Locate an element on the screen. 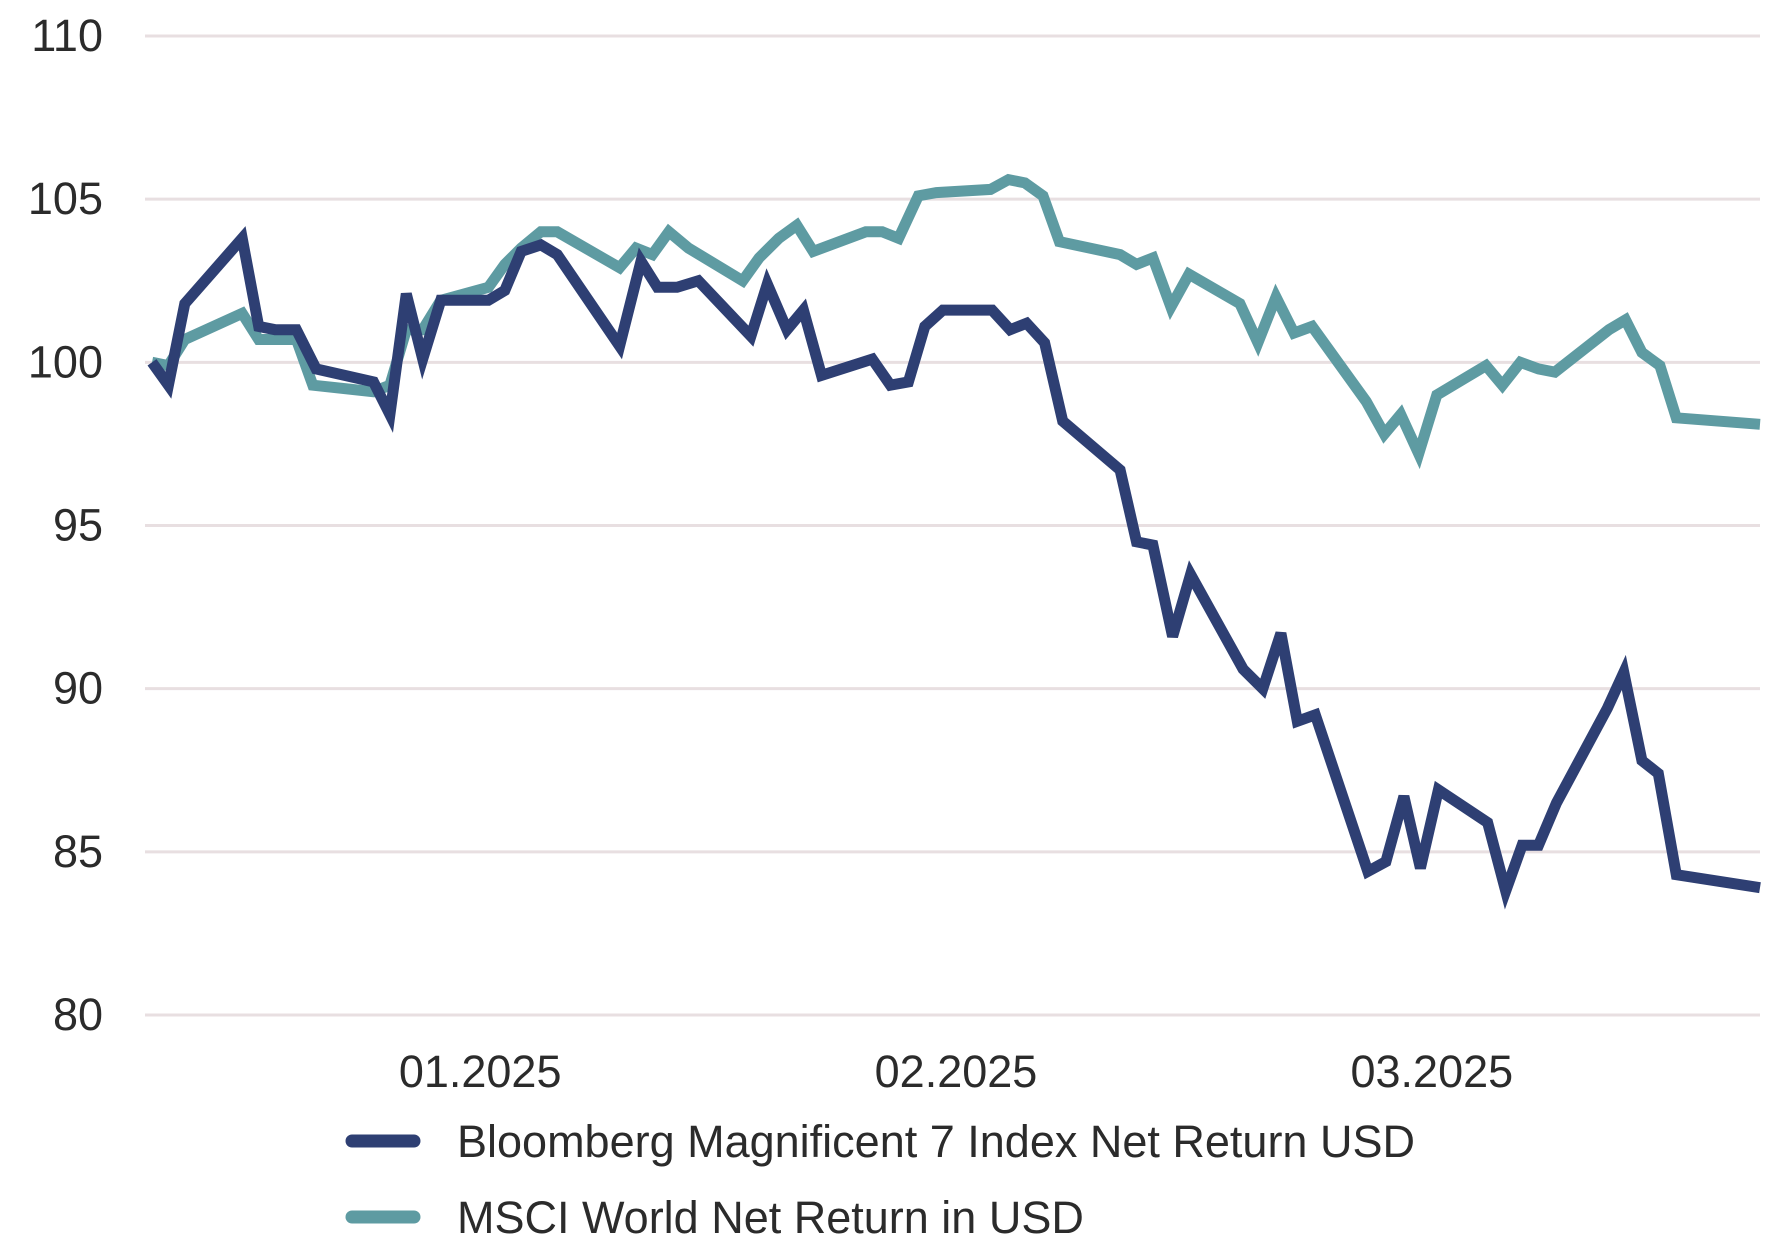 The width and height of the screenshot is (1771, 1250). y-axis-tick-labels: 80 85 90 95 100 105 110 is located at coordinates (65, 525).